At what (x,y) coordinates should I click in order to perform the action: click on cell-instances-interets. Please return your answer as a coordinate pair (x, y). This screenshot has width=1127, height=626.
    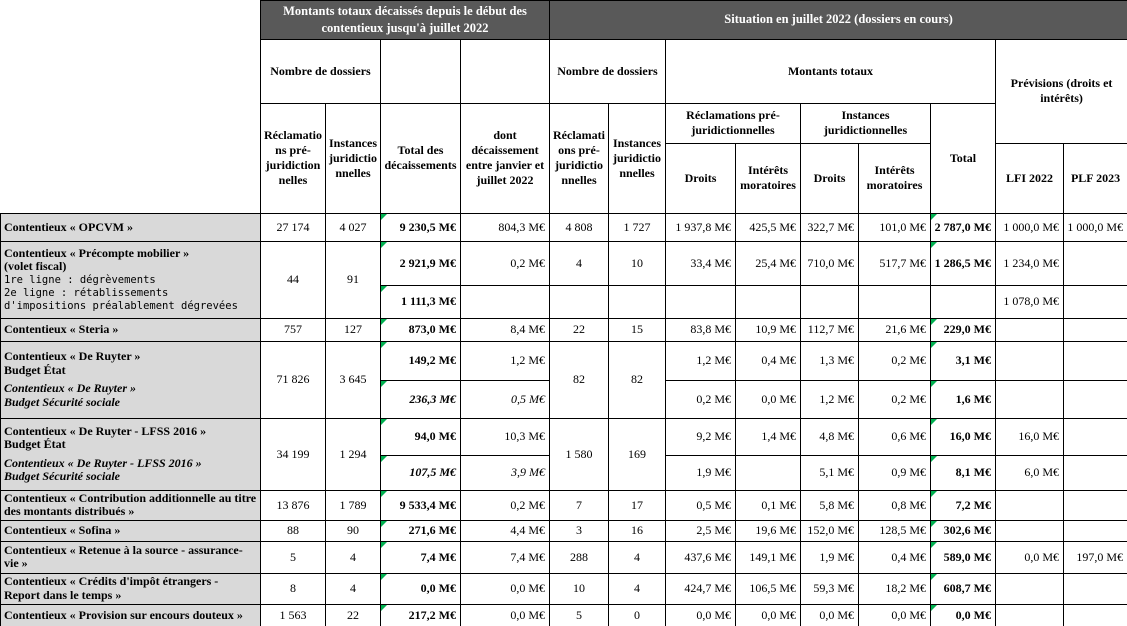
    Looking at the image, I should click on (895, 301).